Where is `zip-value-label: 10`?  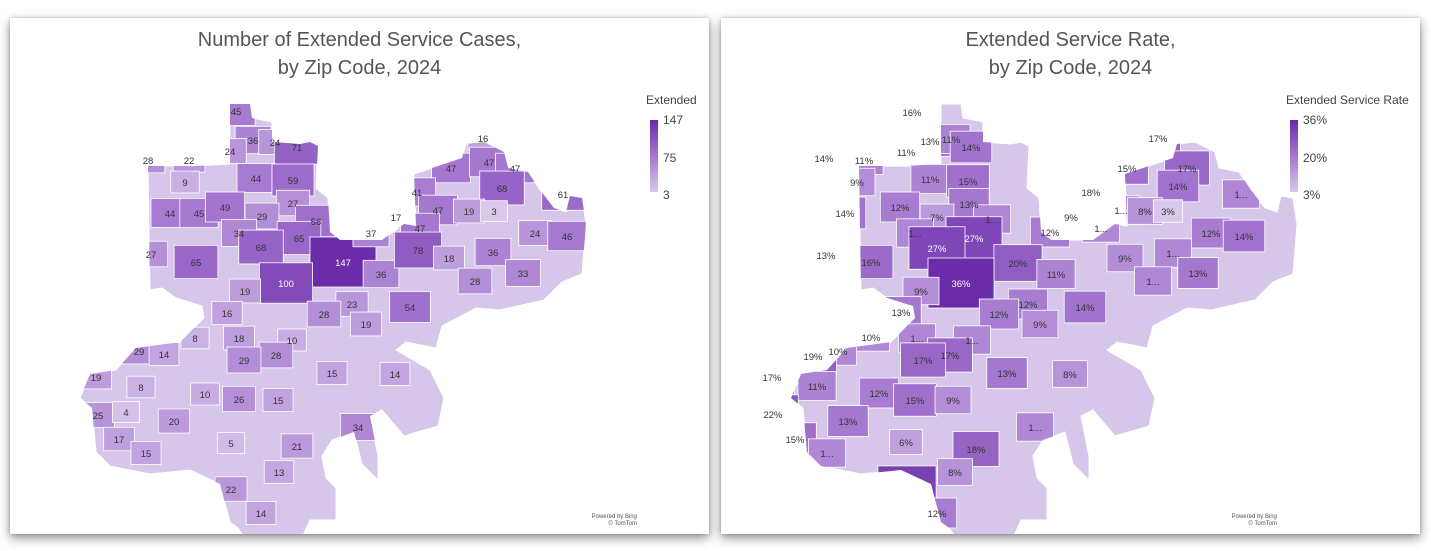 zip-value-label: 10 is located at coordinates (205, 395).